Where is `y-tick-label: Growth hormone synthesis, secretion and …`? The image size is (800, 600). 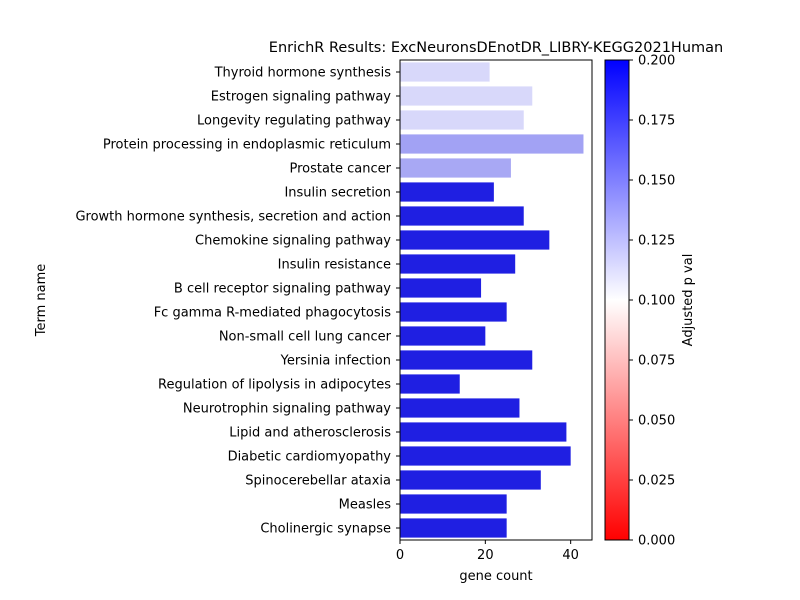 y-tick-label: Growth hormone synthesis, secretion and … is located at coordinates (233, 217).